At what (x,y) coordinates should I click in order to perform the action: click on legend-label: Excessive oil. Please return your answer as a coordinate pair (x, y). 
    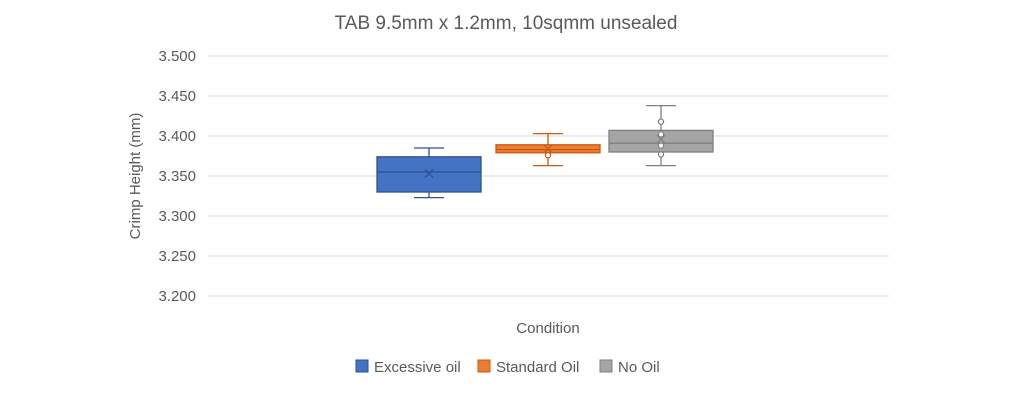
    Looking at the image, I should click on (417, 367).